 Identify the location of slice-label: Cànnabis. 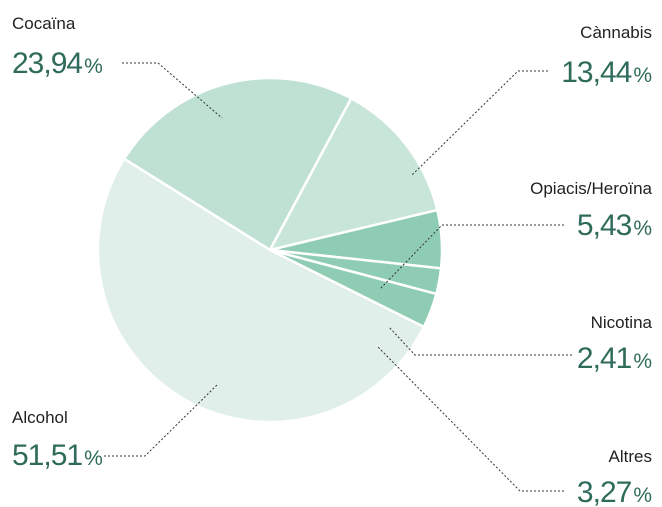
(616, 32).